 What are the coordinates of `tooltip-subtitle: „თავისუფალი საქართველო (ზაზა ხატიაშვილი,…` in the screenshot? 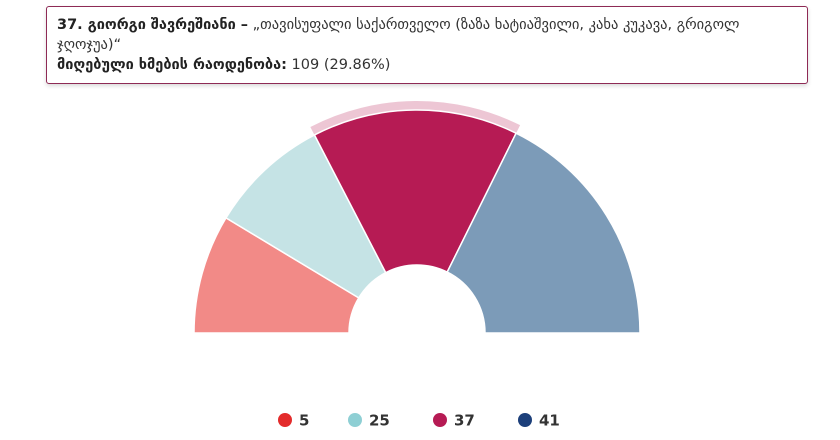 It's located at (398, 35).